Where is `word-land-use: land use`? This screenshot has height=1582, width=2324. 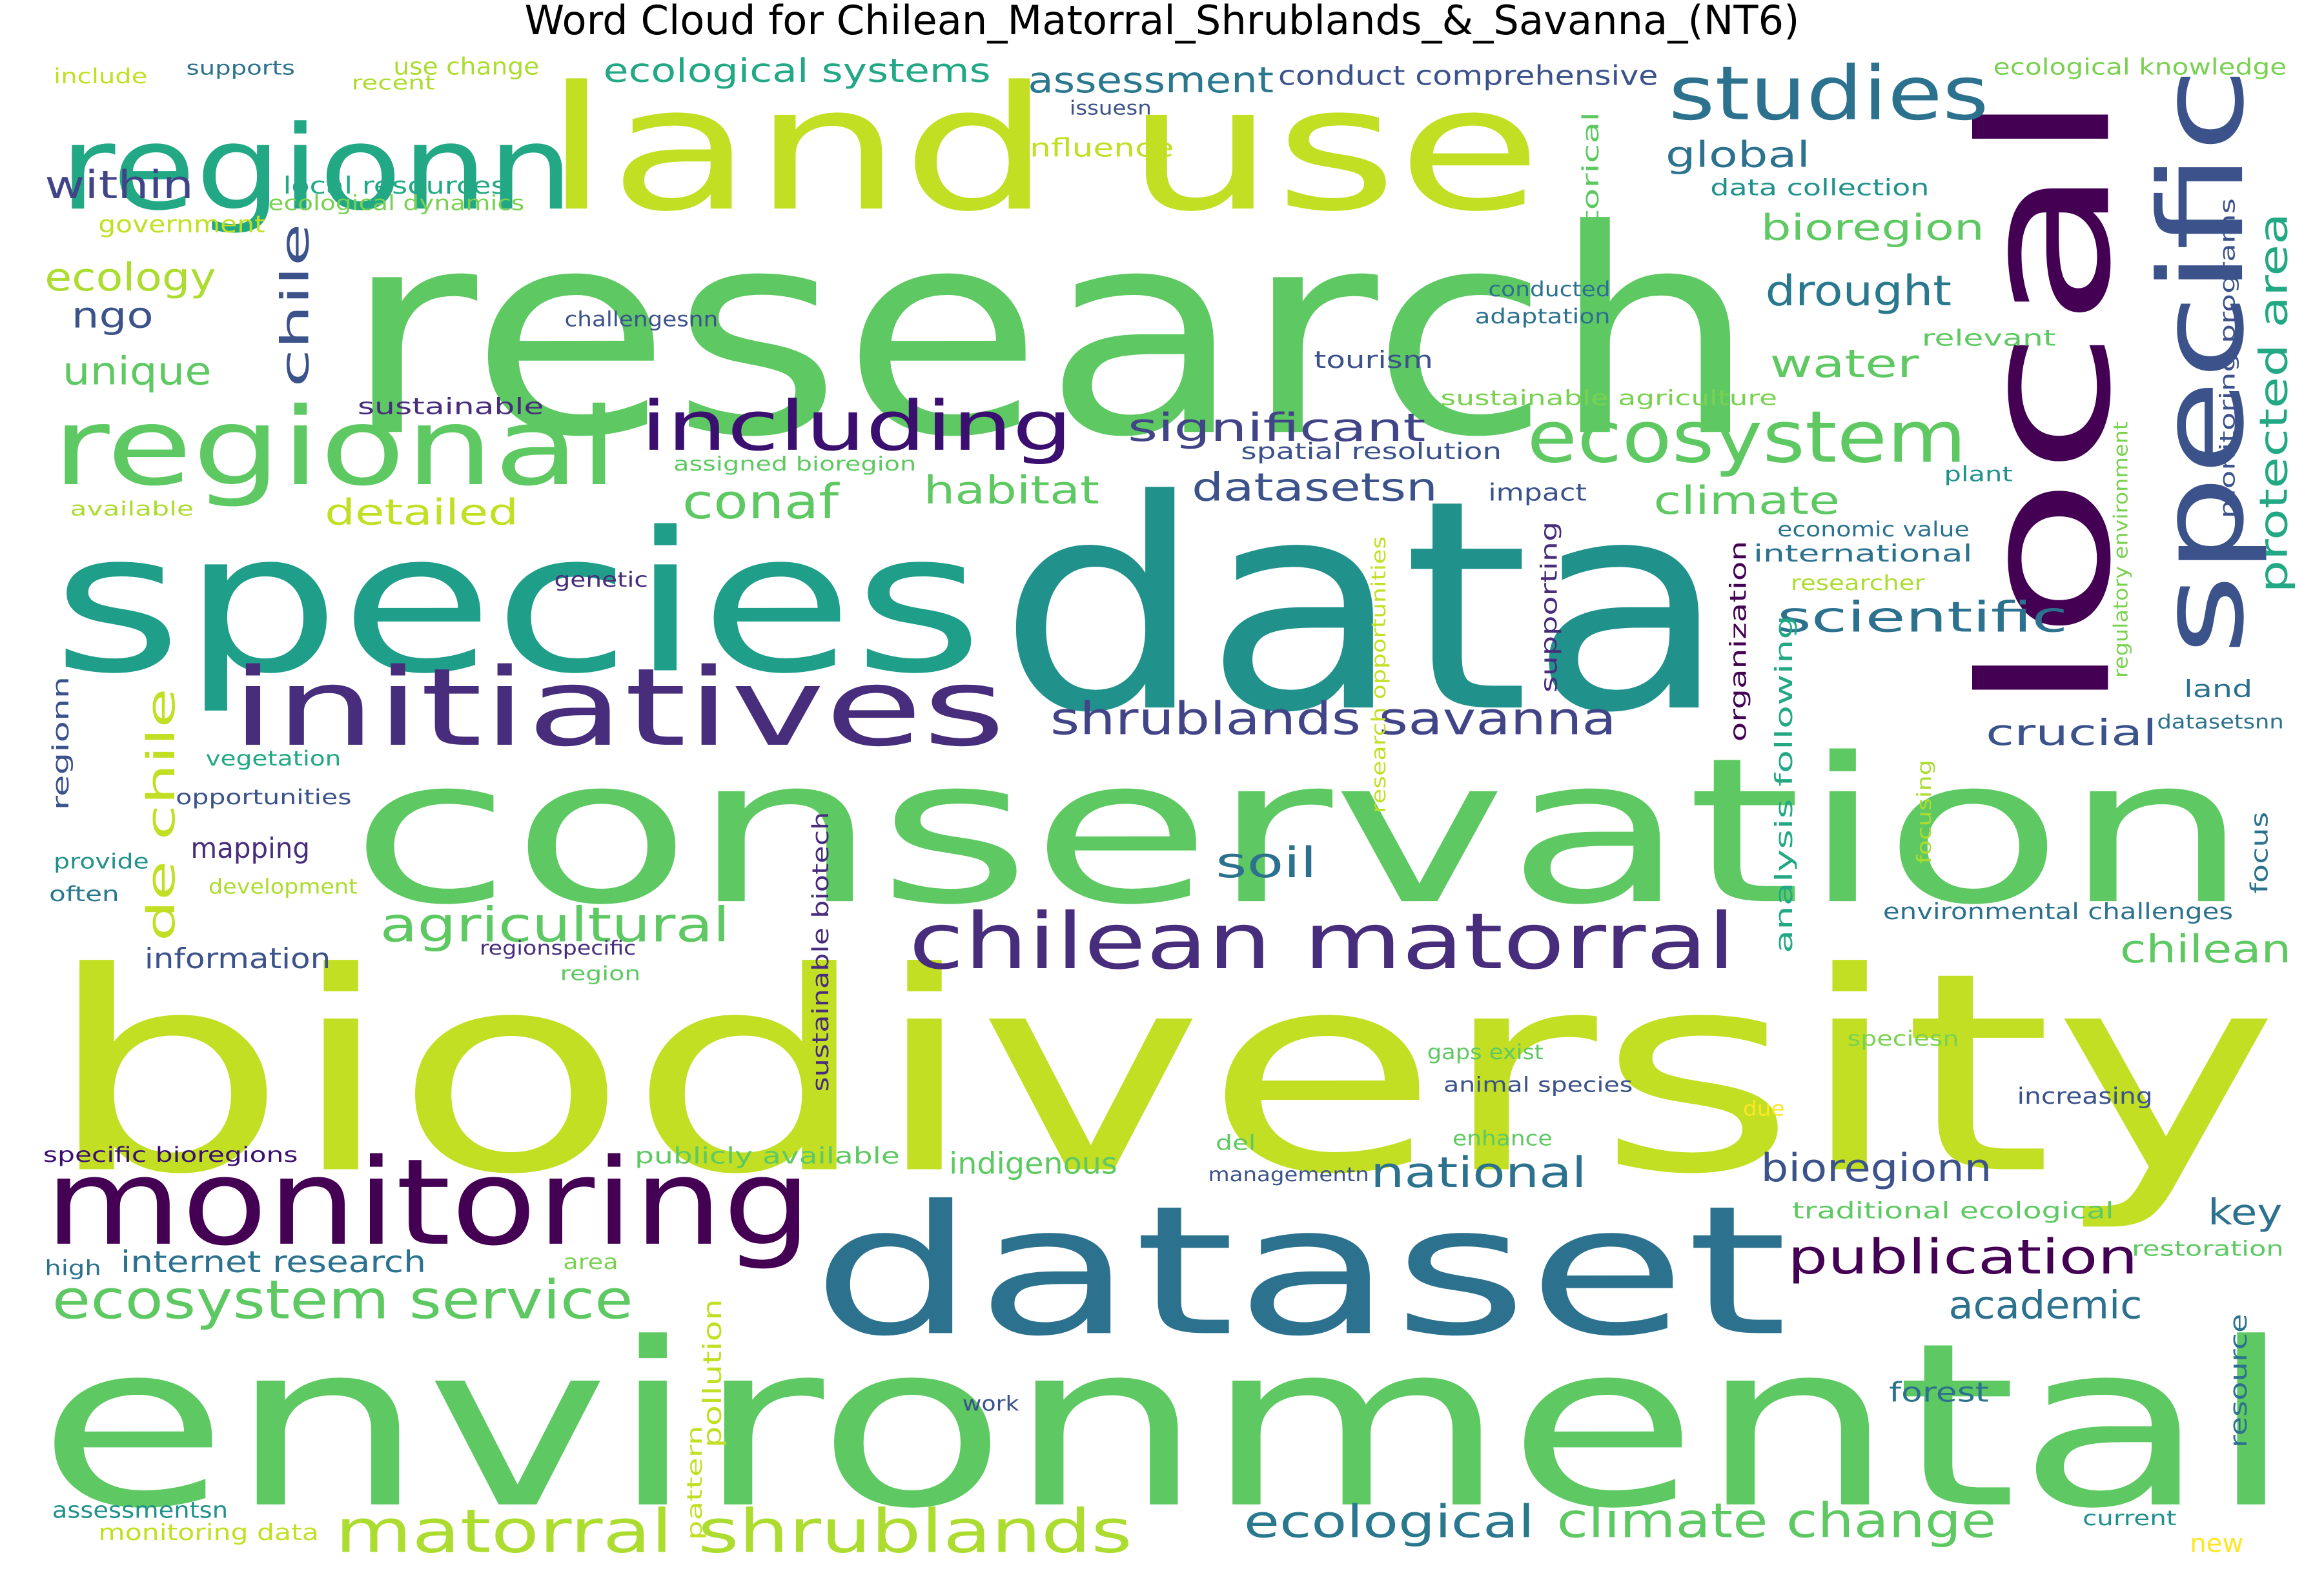 word-land-use: land use is located at coordinates (1043, 149).